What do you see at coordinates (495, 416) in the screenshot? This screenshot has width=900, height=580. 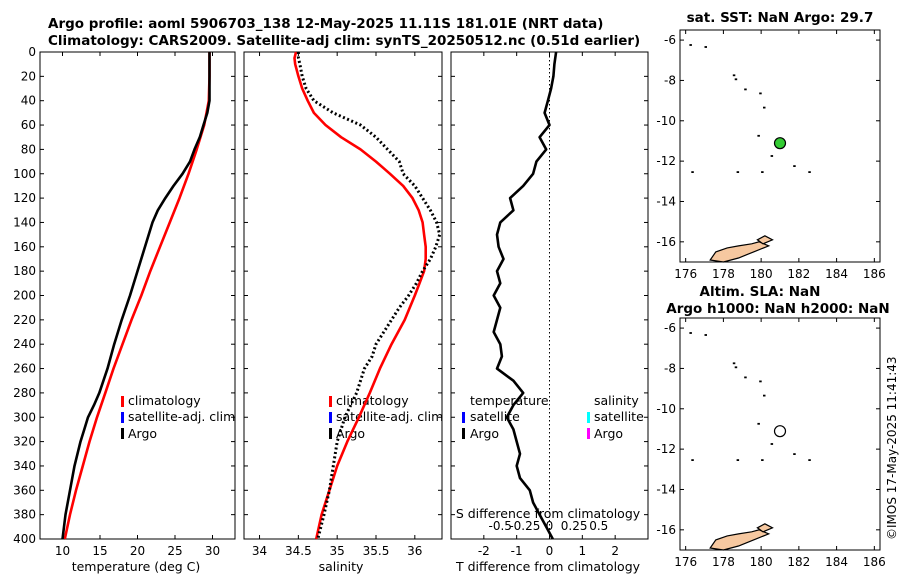 I see `legend-label-t-satellite: satellite` at bounding box center [495, 416].